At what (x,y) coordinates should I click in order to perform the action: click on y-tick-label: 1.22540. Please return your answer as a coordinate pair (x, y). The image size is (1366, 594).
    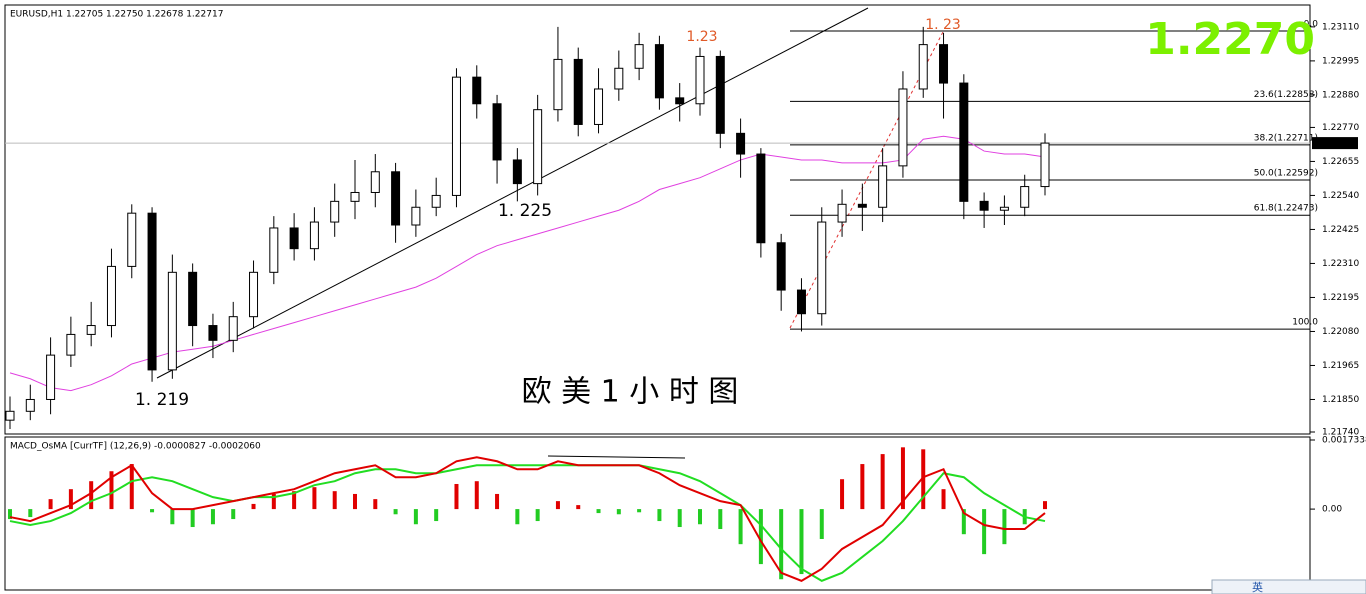
    Looking at the image, I should click on (1340, 196).